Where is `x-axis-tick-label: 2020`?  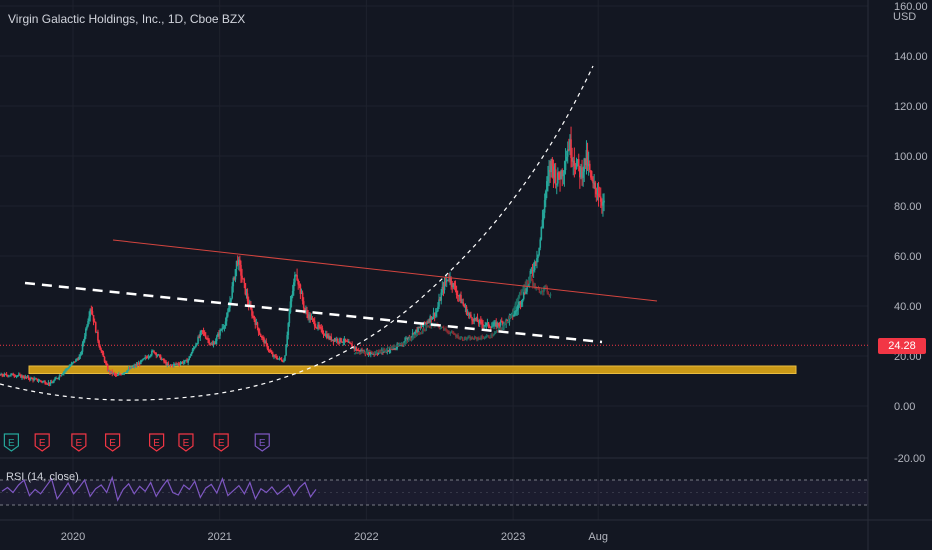 x-axis-tick-label: 2020 is located at coordinates (73, 537).